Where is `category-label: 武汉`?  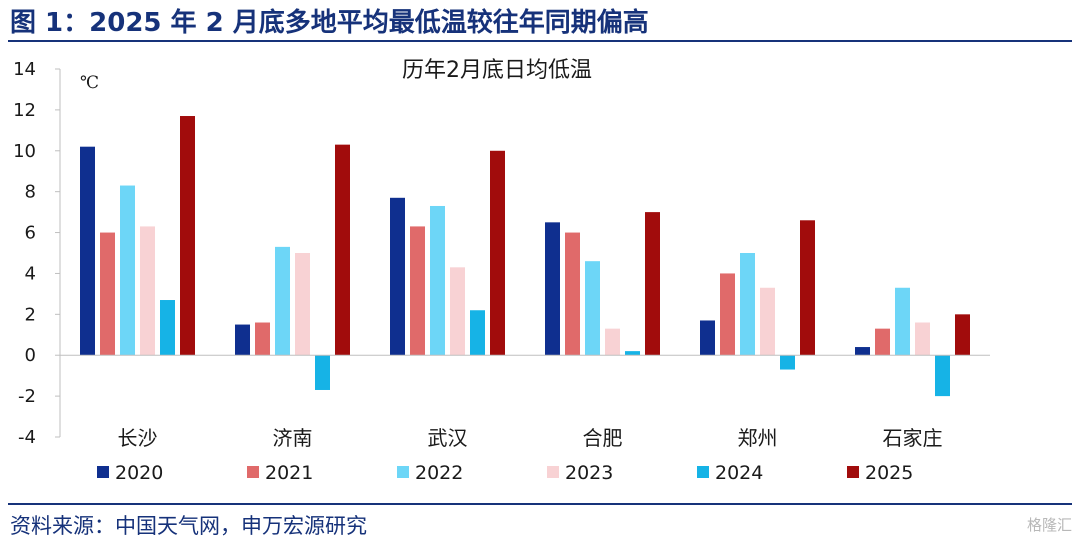
category-label: 武汉 is located at coordinates (448, 438).